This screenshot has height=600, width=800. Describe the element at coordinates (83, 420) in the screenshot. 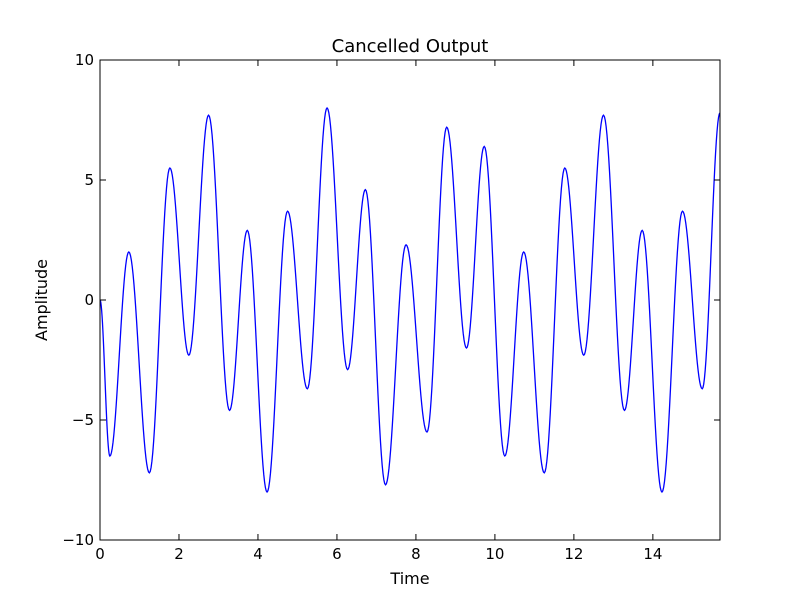

I see `y-tick-label: −5` at that location.